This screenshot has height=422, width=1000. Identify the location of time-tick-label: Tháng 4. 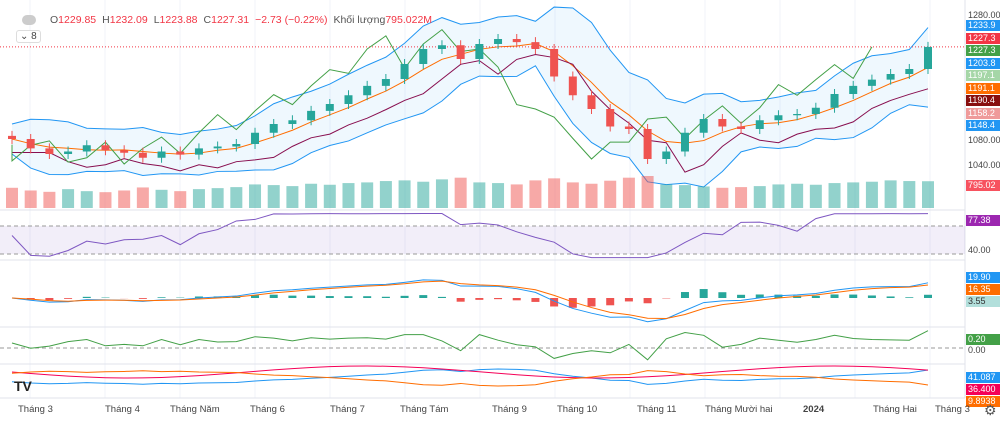
(122, 409).